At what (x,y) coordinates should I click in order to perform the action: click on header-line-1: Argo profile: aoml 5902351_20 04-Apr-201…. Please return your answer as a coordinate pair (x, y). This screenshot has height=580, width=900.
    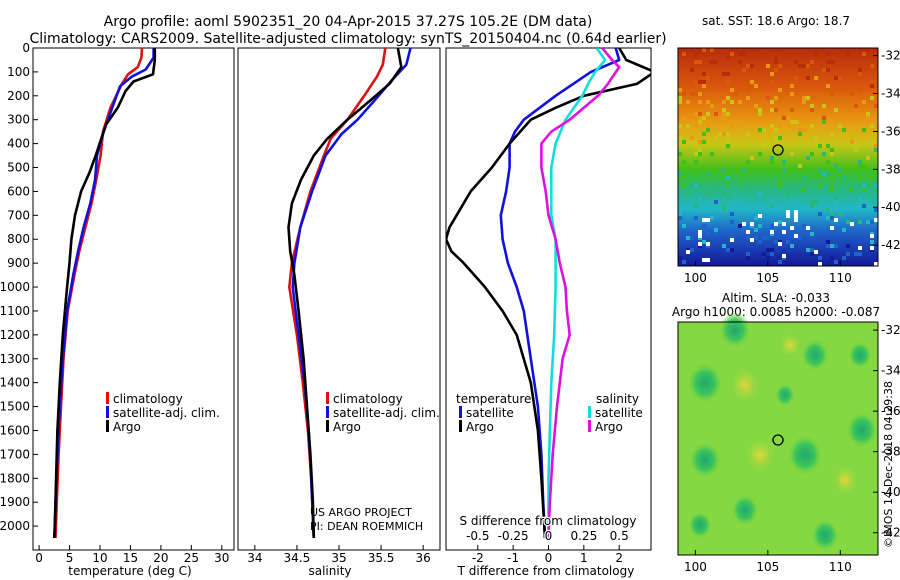
    Looking at the image, I should click on (348, 22).